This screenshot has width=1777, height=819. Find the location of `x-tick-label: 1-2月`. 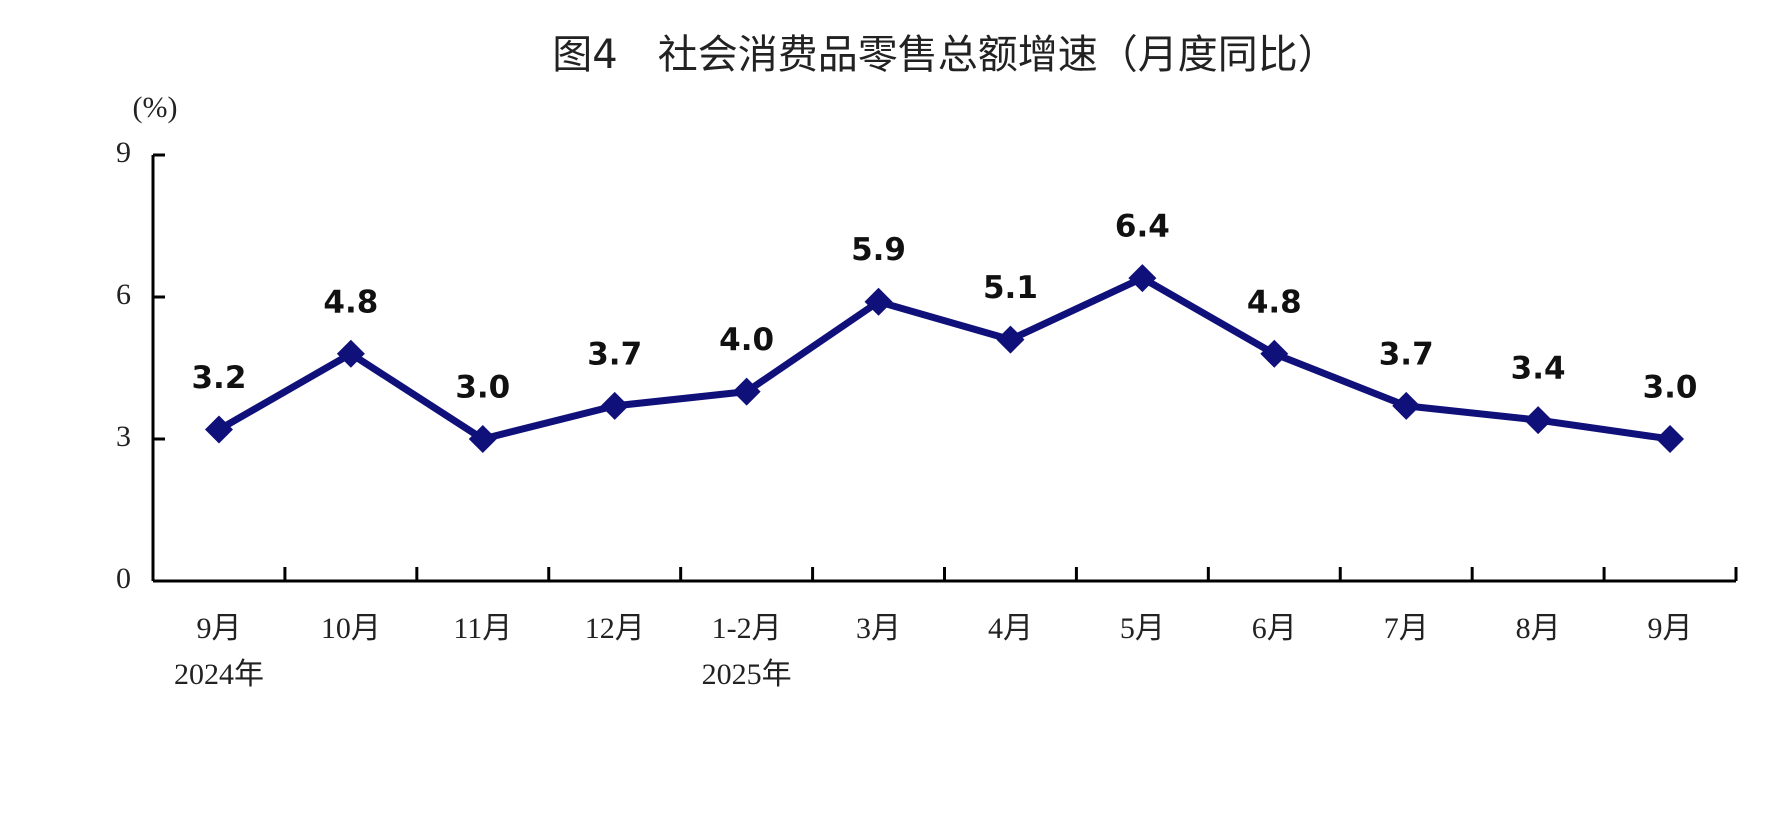

x-tick-label: 1-2月 is located at coordinates (747, 628).